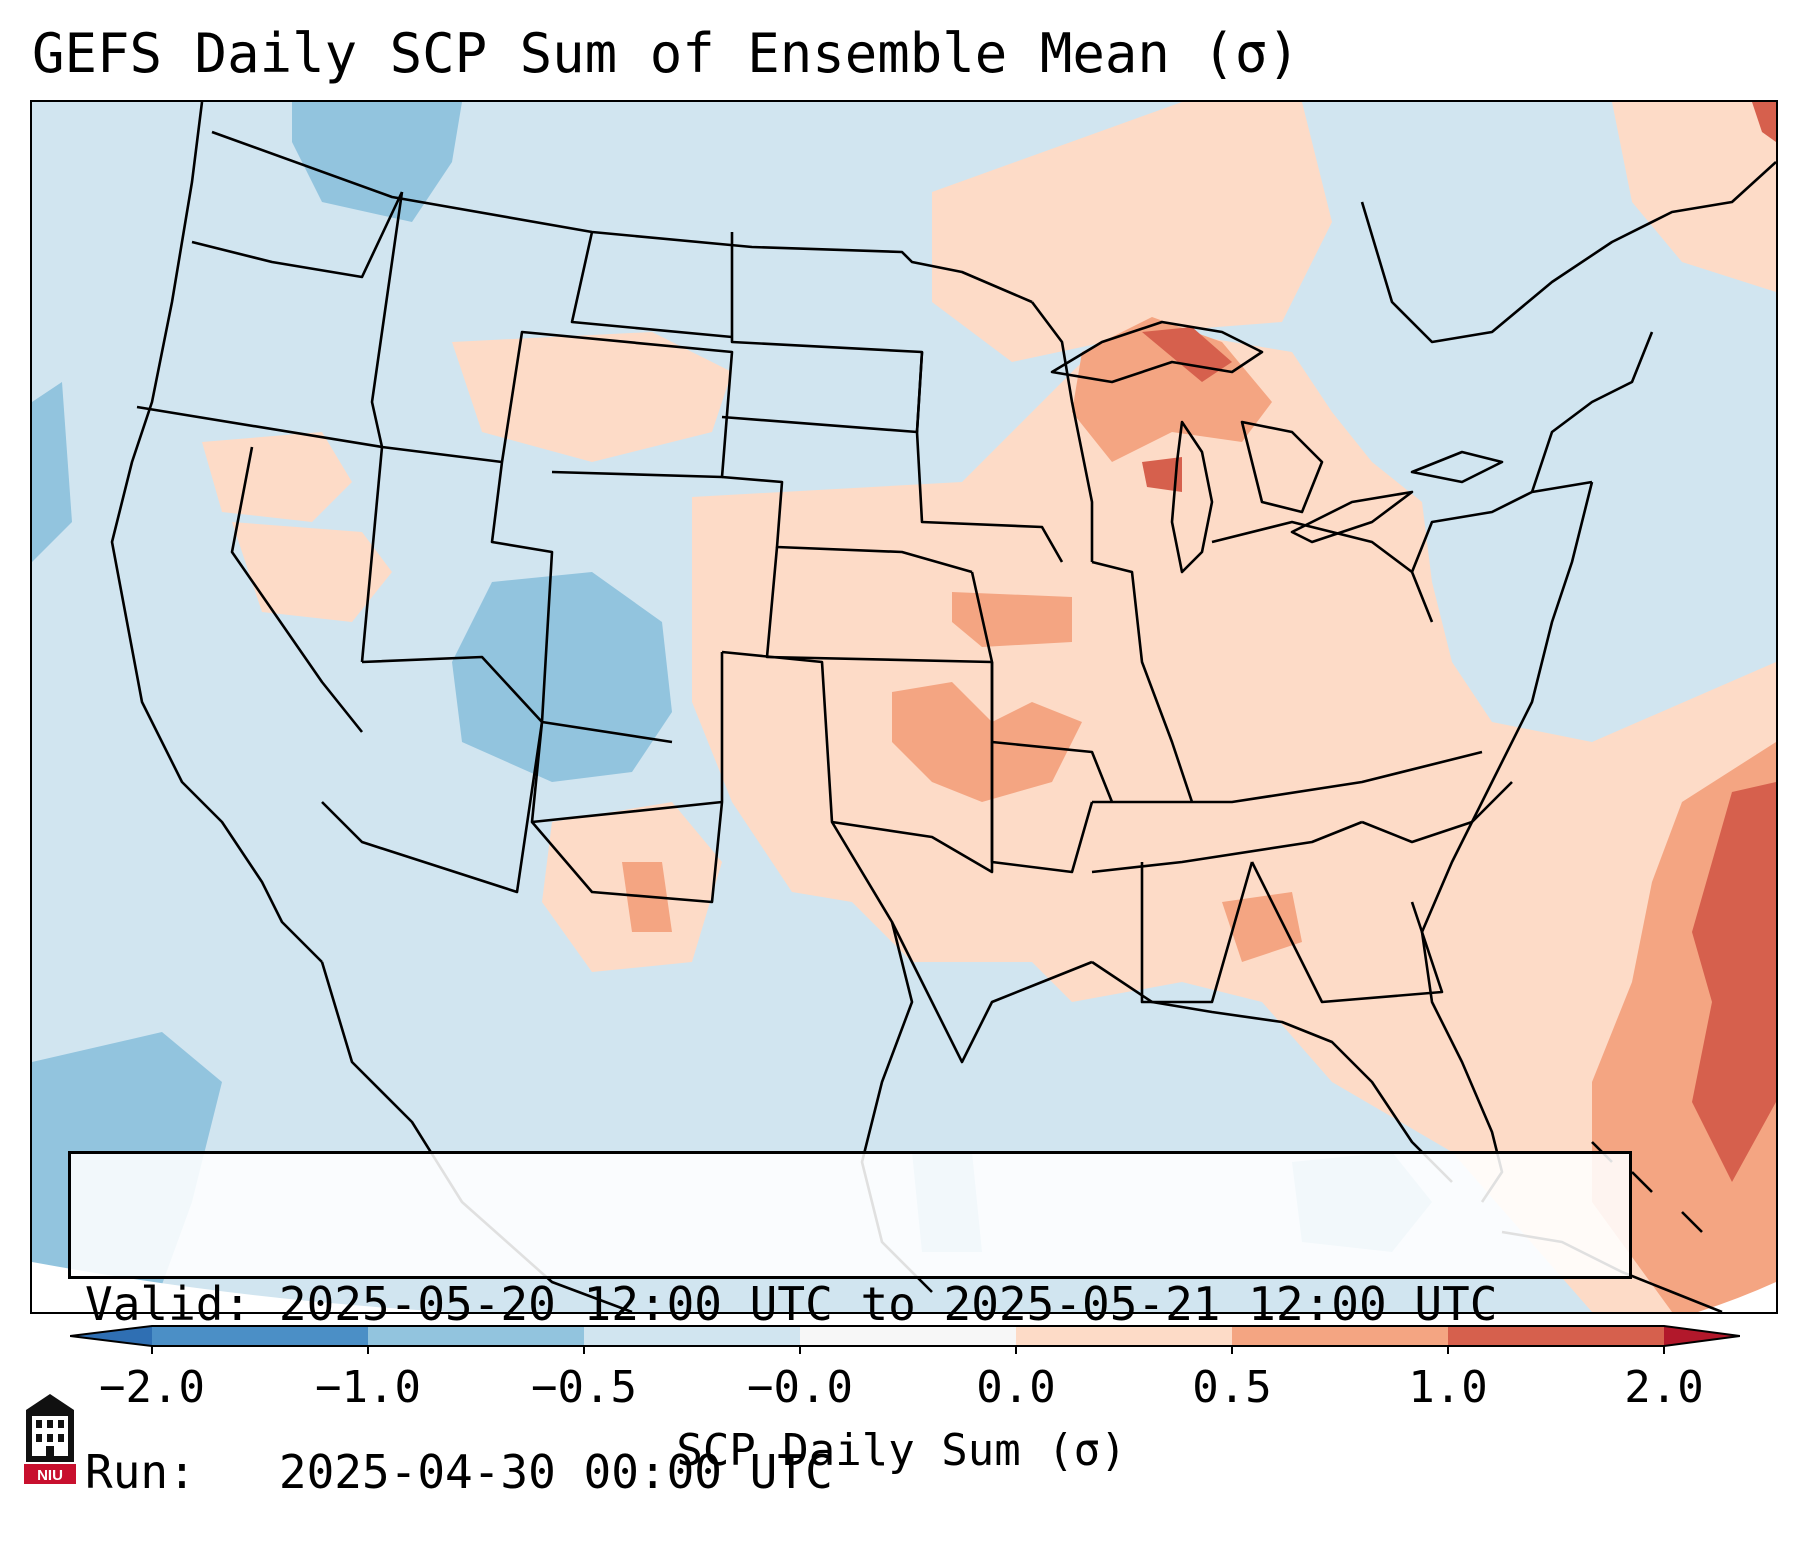  Describe the element at coordinates (1448, 1387) in the screenshot. I see `colorbar-tick-label: 1.0` at that location.